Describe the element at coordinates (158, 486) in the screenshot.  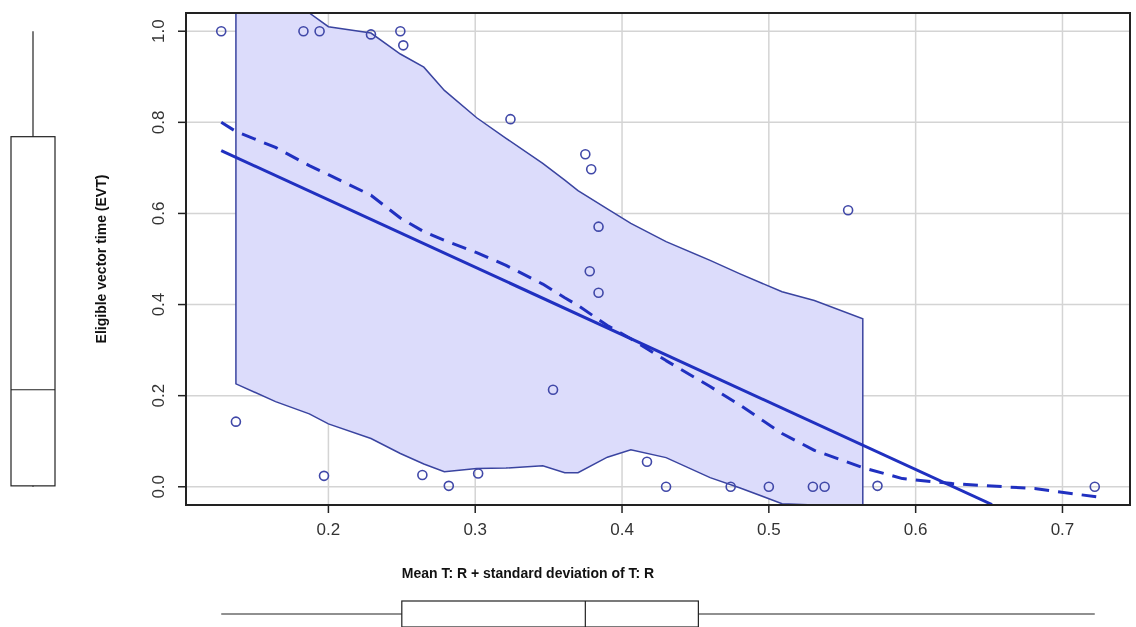
I see `y-tick-label: 0.0` at that location.